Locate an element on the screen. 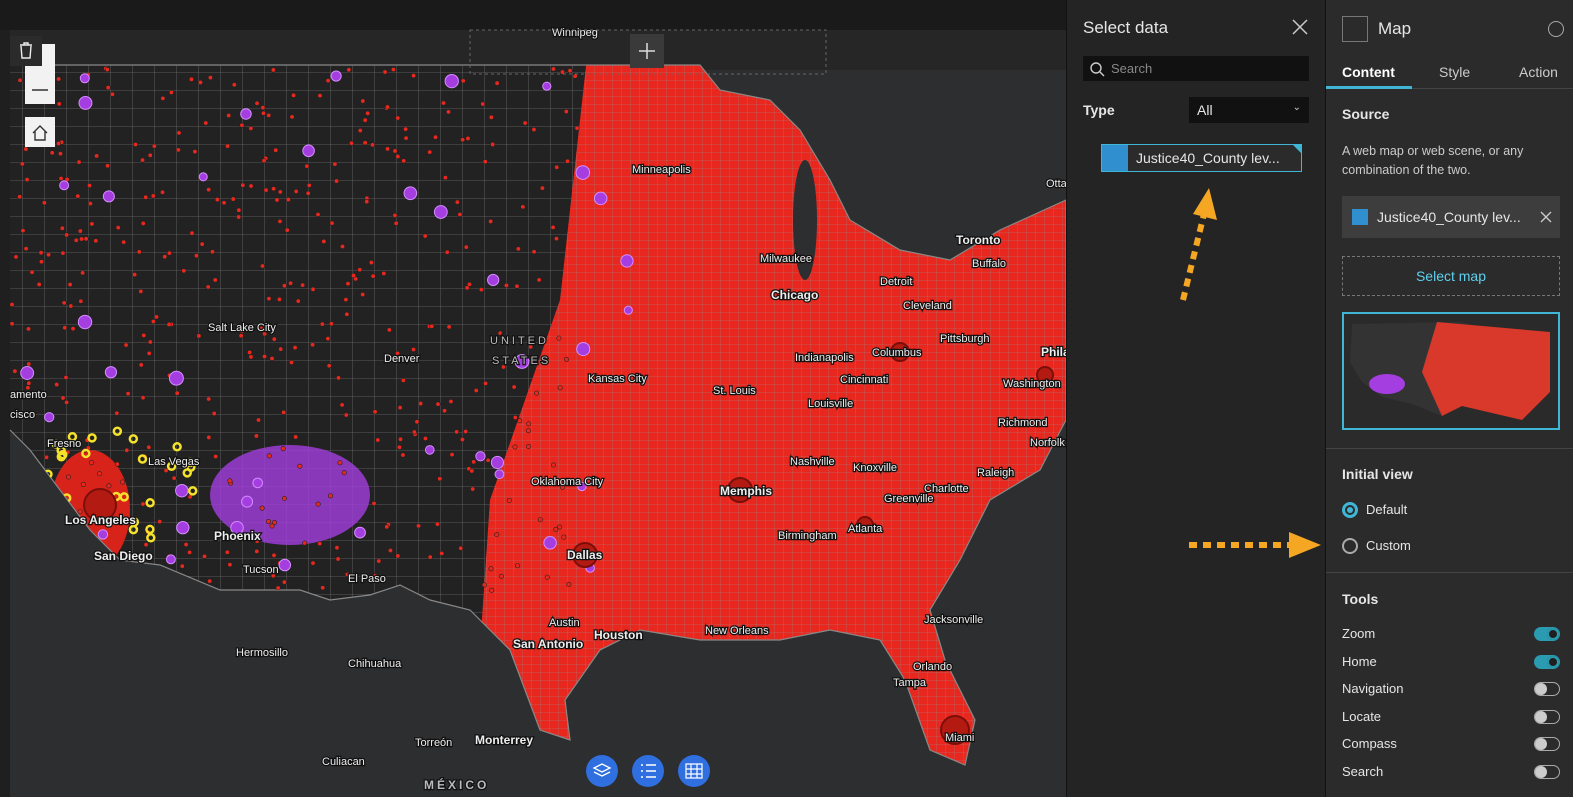 The height and width of the screenshot is (797, 1573). place-label: Memphis is located at coordinates (746, 491).